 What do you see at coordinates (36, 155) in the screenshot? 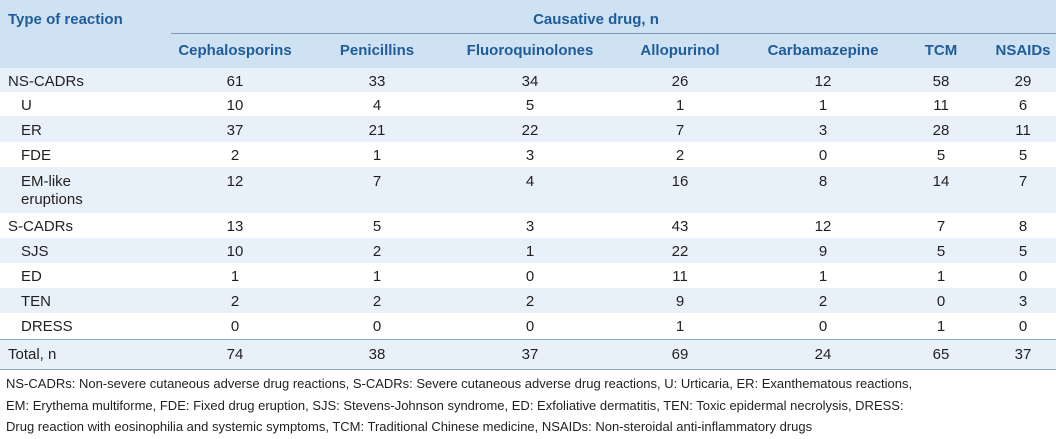
I see `row-label: FDE` at bounding box center [36, 155].